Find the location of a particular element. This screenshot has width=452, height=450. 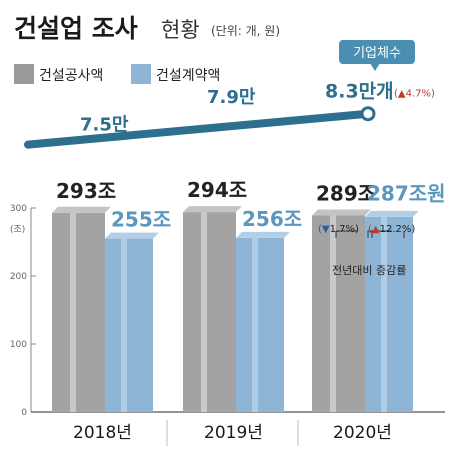

change-contract-value: 12.2%) is located at coordinates (398, 229).